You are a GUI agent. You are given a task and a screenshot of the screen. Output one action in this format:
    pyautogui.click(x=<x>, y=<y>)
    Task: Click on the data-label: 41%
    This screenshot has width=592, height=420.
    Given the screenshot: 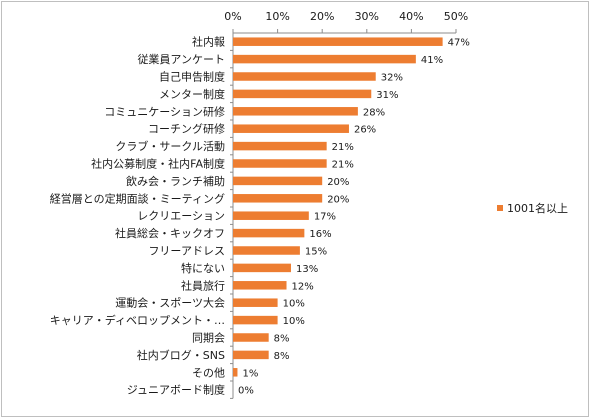 What is the action you would take?
    pyautogui.click(x=432, y=60)
    